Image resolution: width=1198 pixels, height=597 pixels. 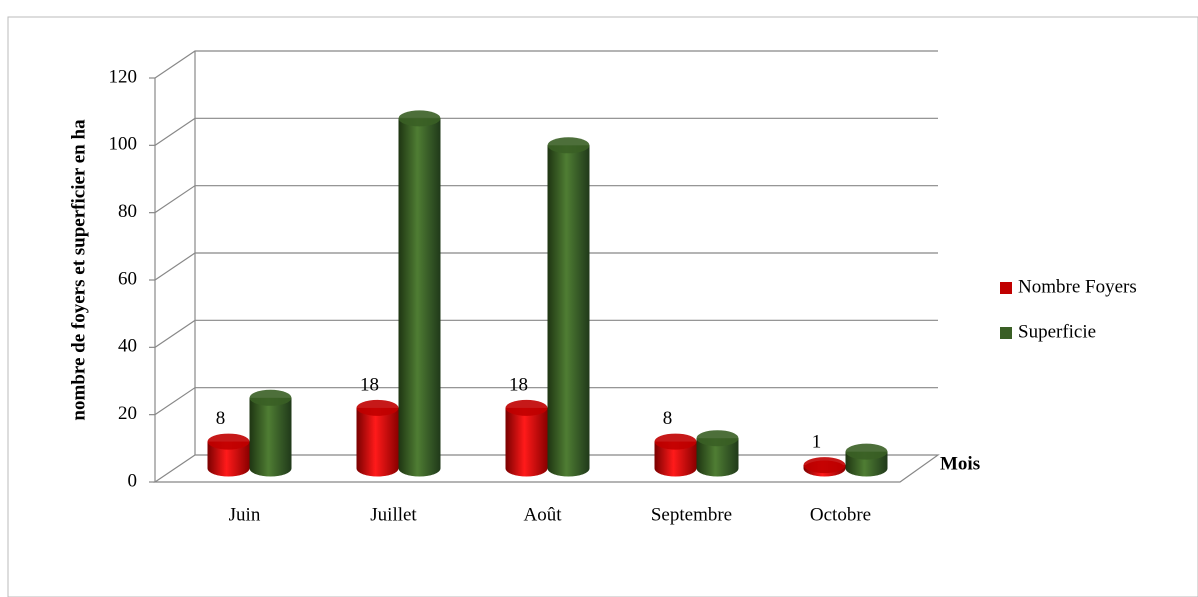 What do you see at coordinates (543, 514) in the screenshot?
I see `x-tick-label: Août` at bounding box center [543, 514].